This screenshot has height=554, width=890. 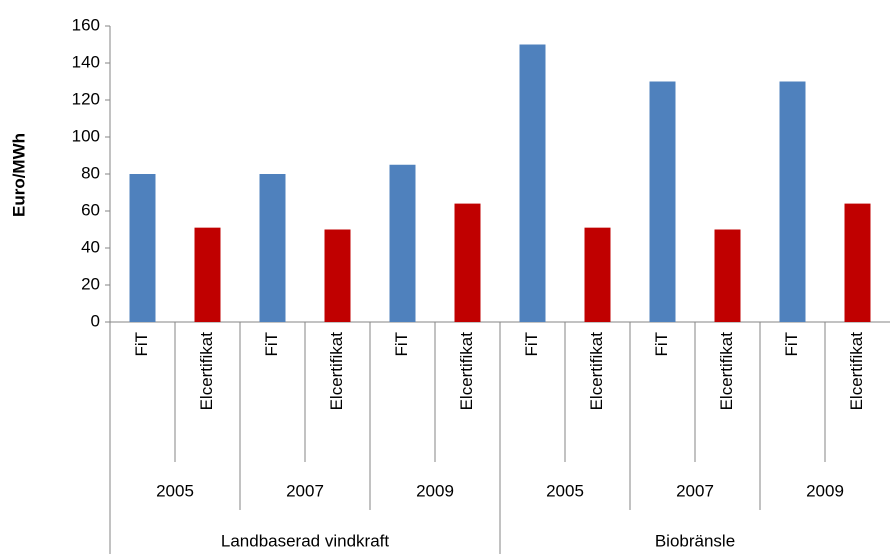 What do you see at coordinates (90, 209) in the screenshot?
I see `y-tick-label: 60` at bounding box center [90, 209].